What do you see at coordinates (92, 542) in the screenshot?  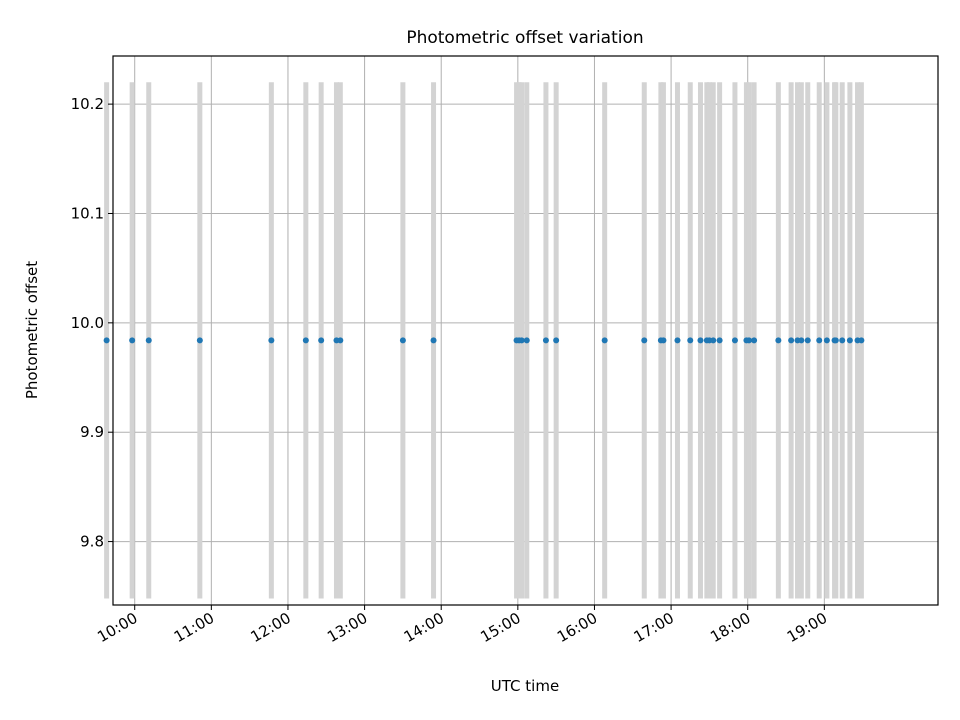 I see `y-tick-label: 9.8` at bounding box center [92, 542].